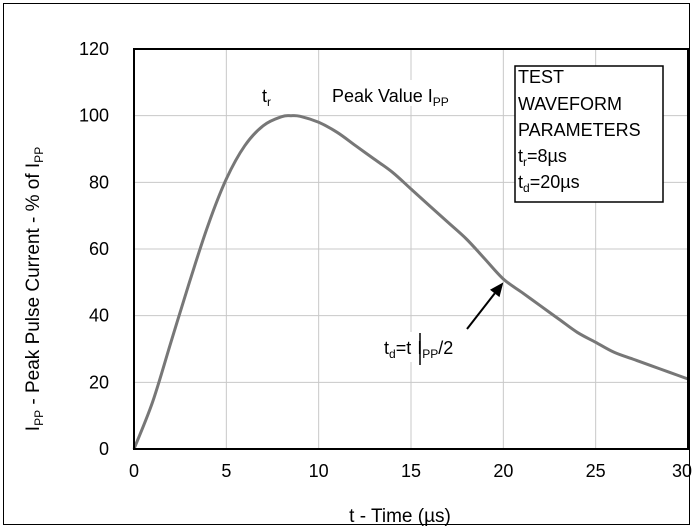 The height and width of the screenshot is (529, 694). I want to click on parameters-box-border, so click(589, 134).